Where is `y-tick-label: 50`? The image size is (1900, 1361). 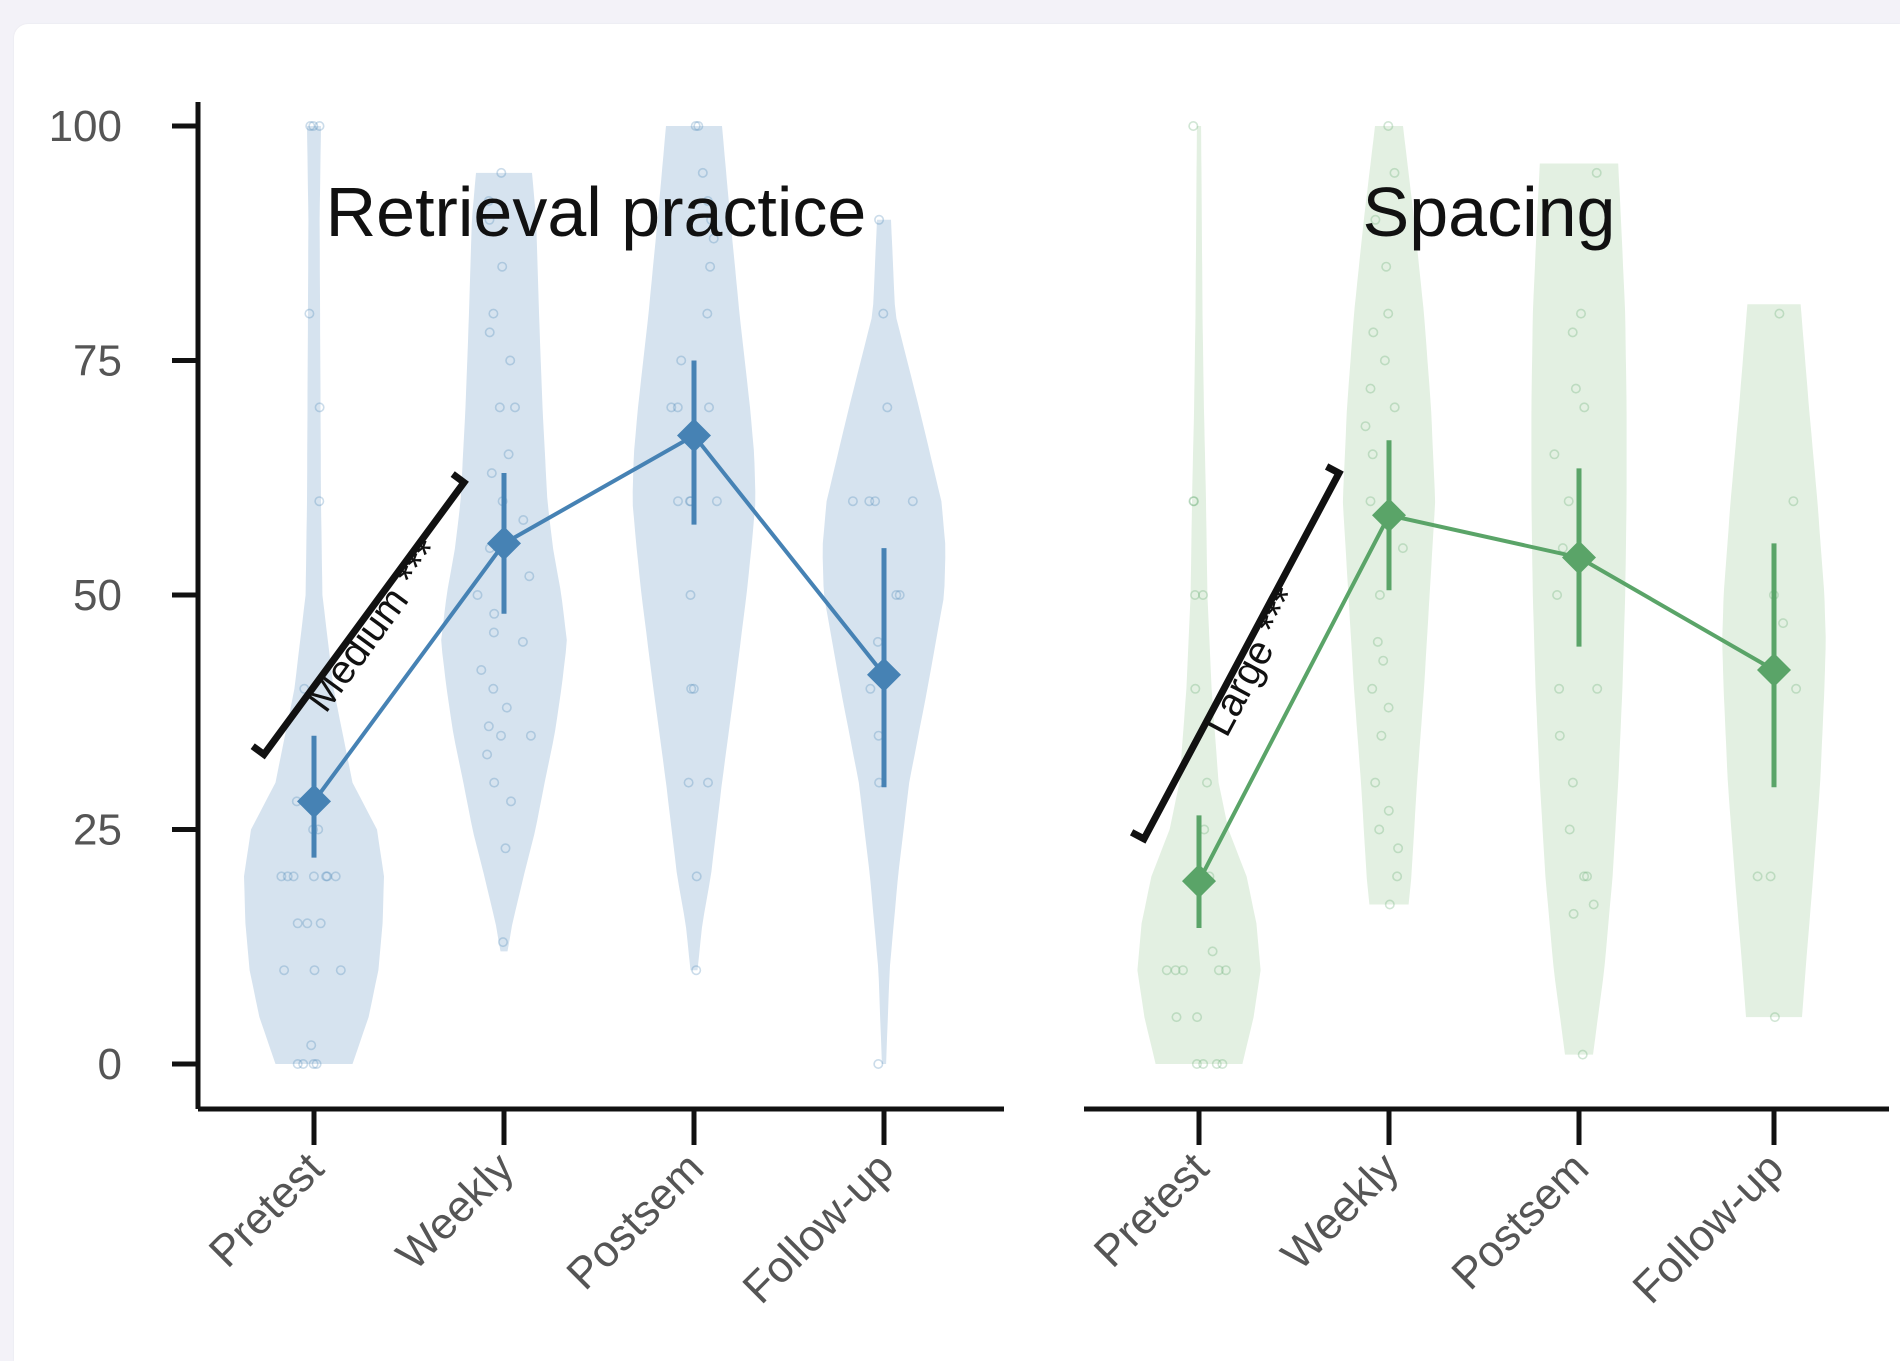 y-tick-label: 50 is located at coordinates (97, 595).